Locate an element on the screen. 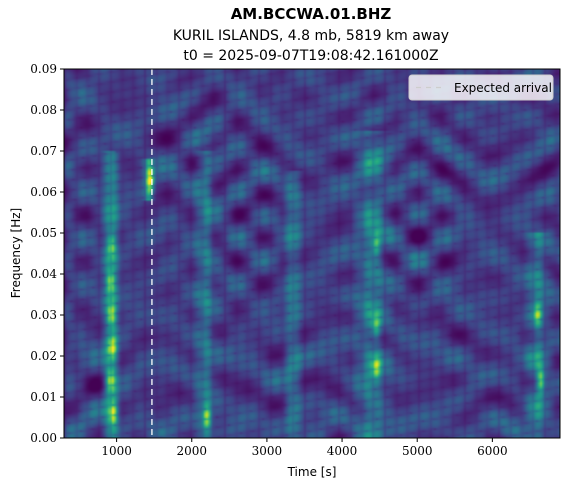 This screenshot has width=573, height=491. y-axis-label: Frequency [Hz] is located at coordinates (16, 253).